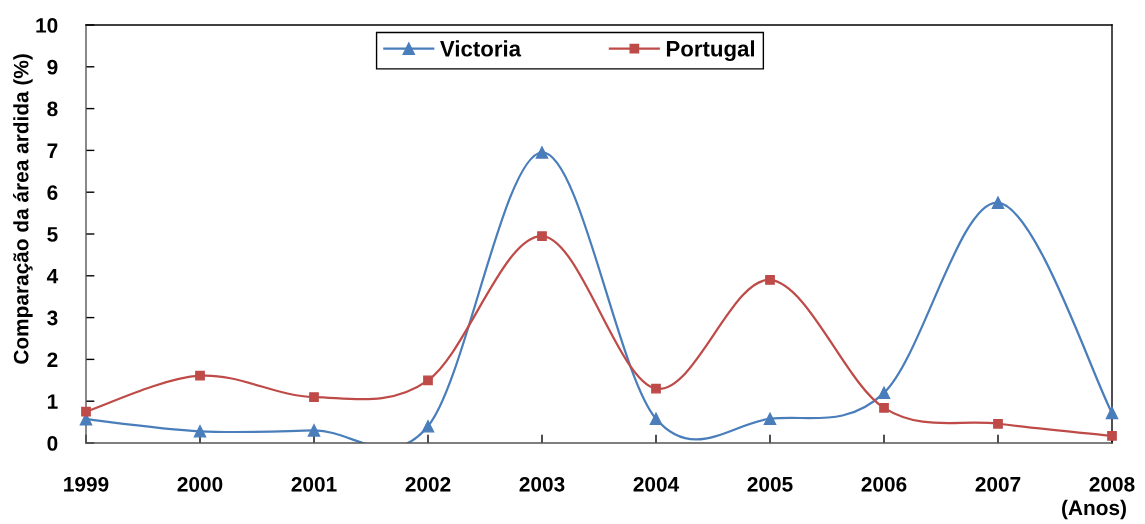 This screenshot has width=1145, height=524. What do you see at coordinates (23, 209) in the screenshot?
I see `y-axis-title: Comparação da área ardida (%)` at bounding box center [23, 209].